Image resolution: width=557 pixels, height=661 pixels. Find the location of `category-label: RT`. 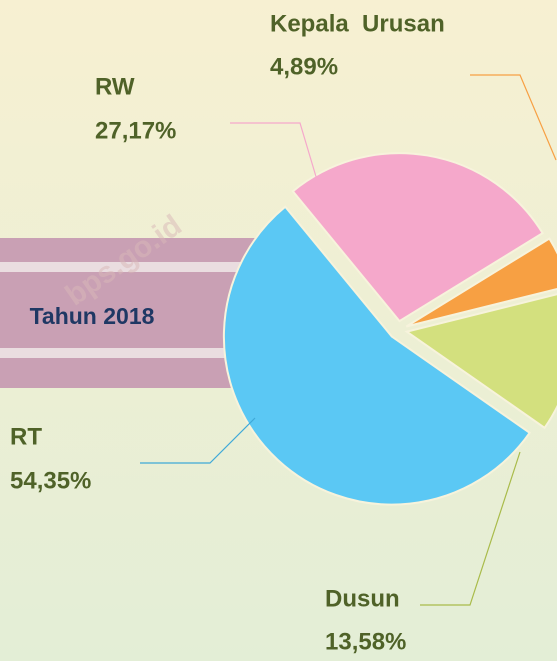

category-label: RT is located at coordinates (26, 436).